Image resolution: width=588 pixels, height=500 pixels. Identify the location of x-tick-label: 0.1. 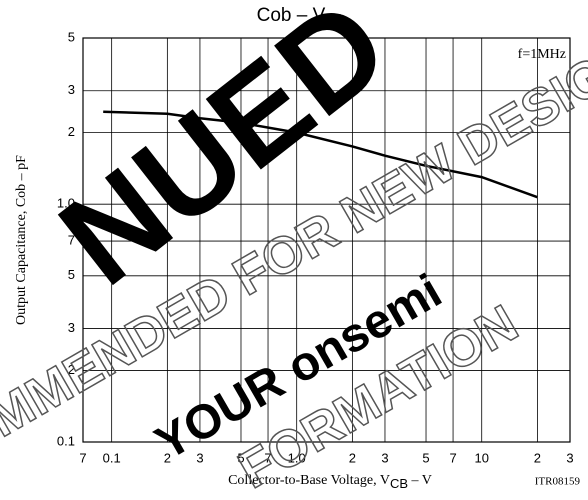
(112, 457).